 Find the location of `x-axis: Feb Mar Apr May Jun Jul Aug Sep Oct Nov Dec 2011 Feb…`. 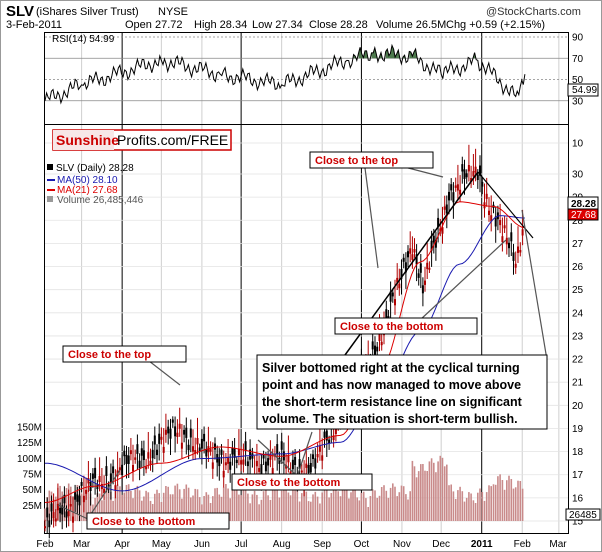

x-axis: Feb Mar Apr May Jun Jul Aug Sep Oct Nov Dec 2011 Feb… is located at coordinates (301, 544).